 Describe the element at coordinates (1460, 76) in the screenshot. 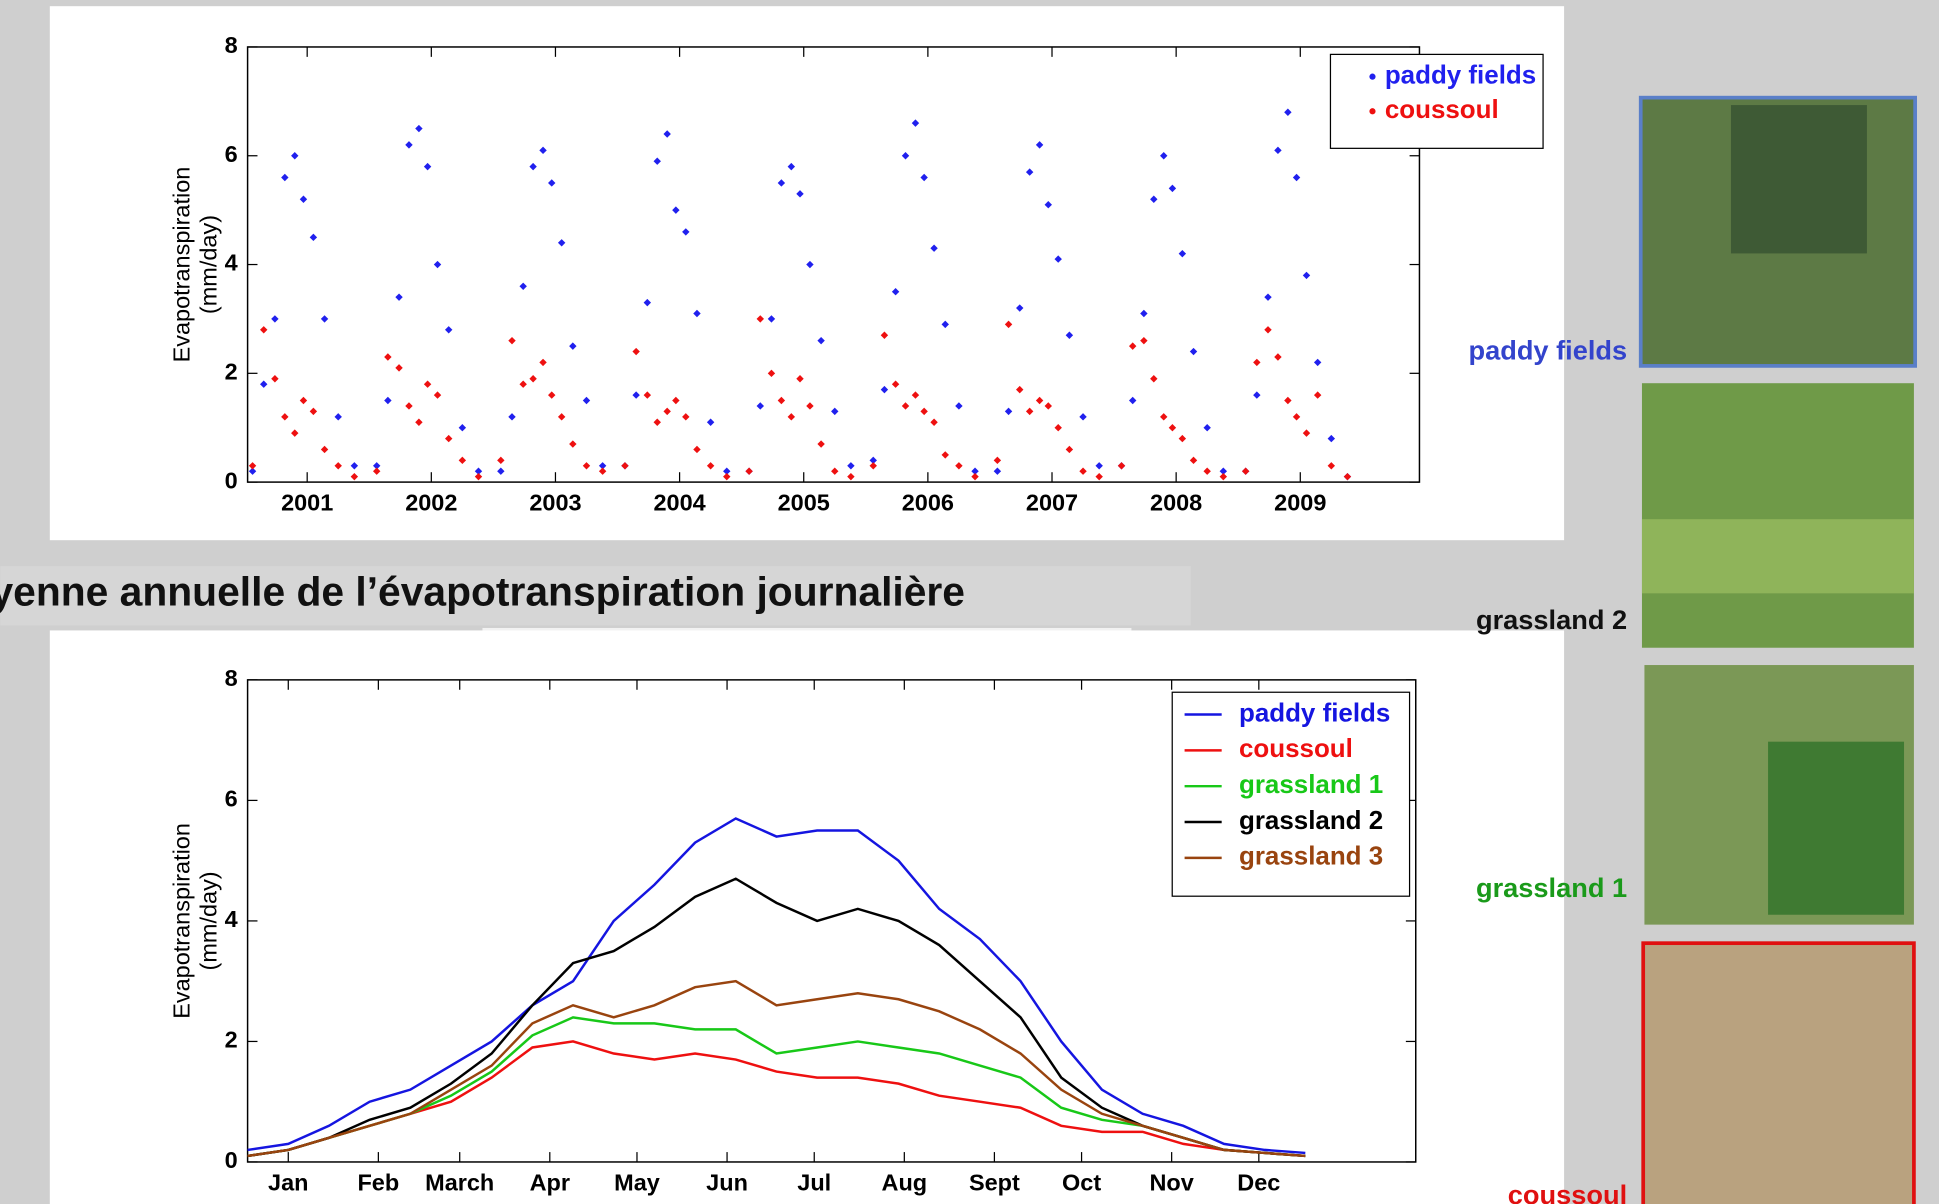

I see `legend-label: paddy fields` at that location.